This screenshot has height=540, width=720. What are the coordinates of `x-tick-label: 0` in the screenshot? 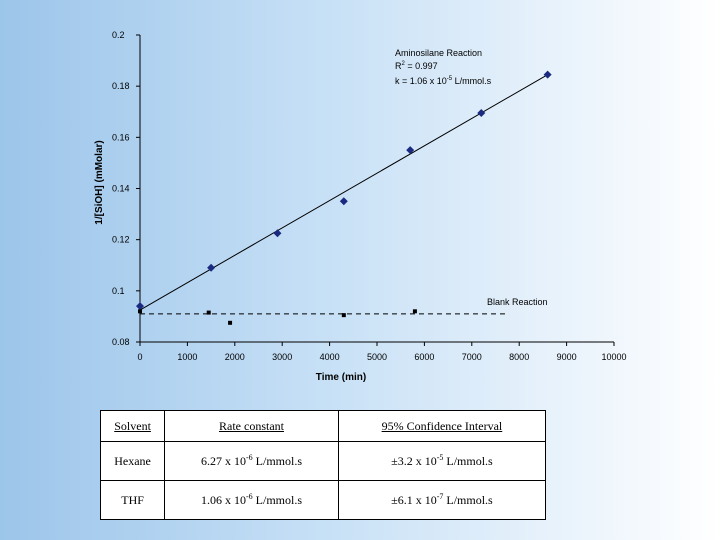 It's located at (139, 357).